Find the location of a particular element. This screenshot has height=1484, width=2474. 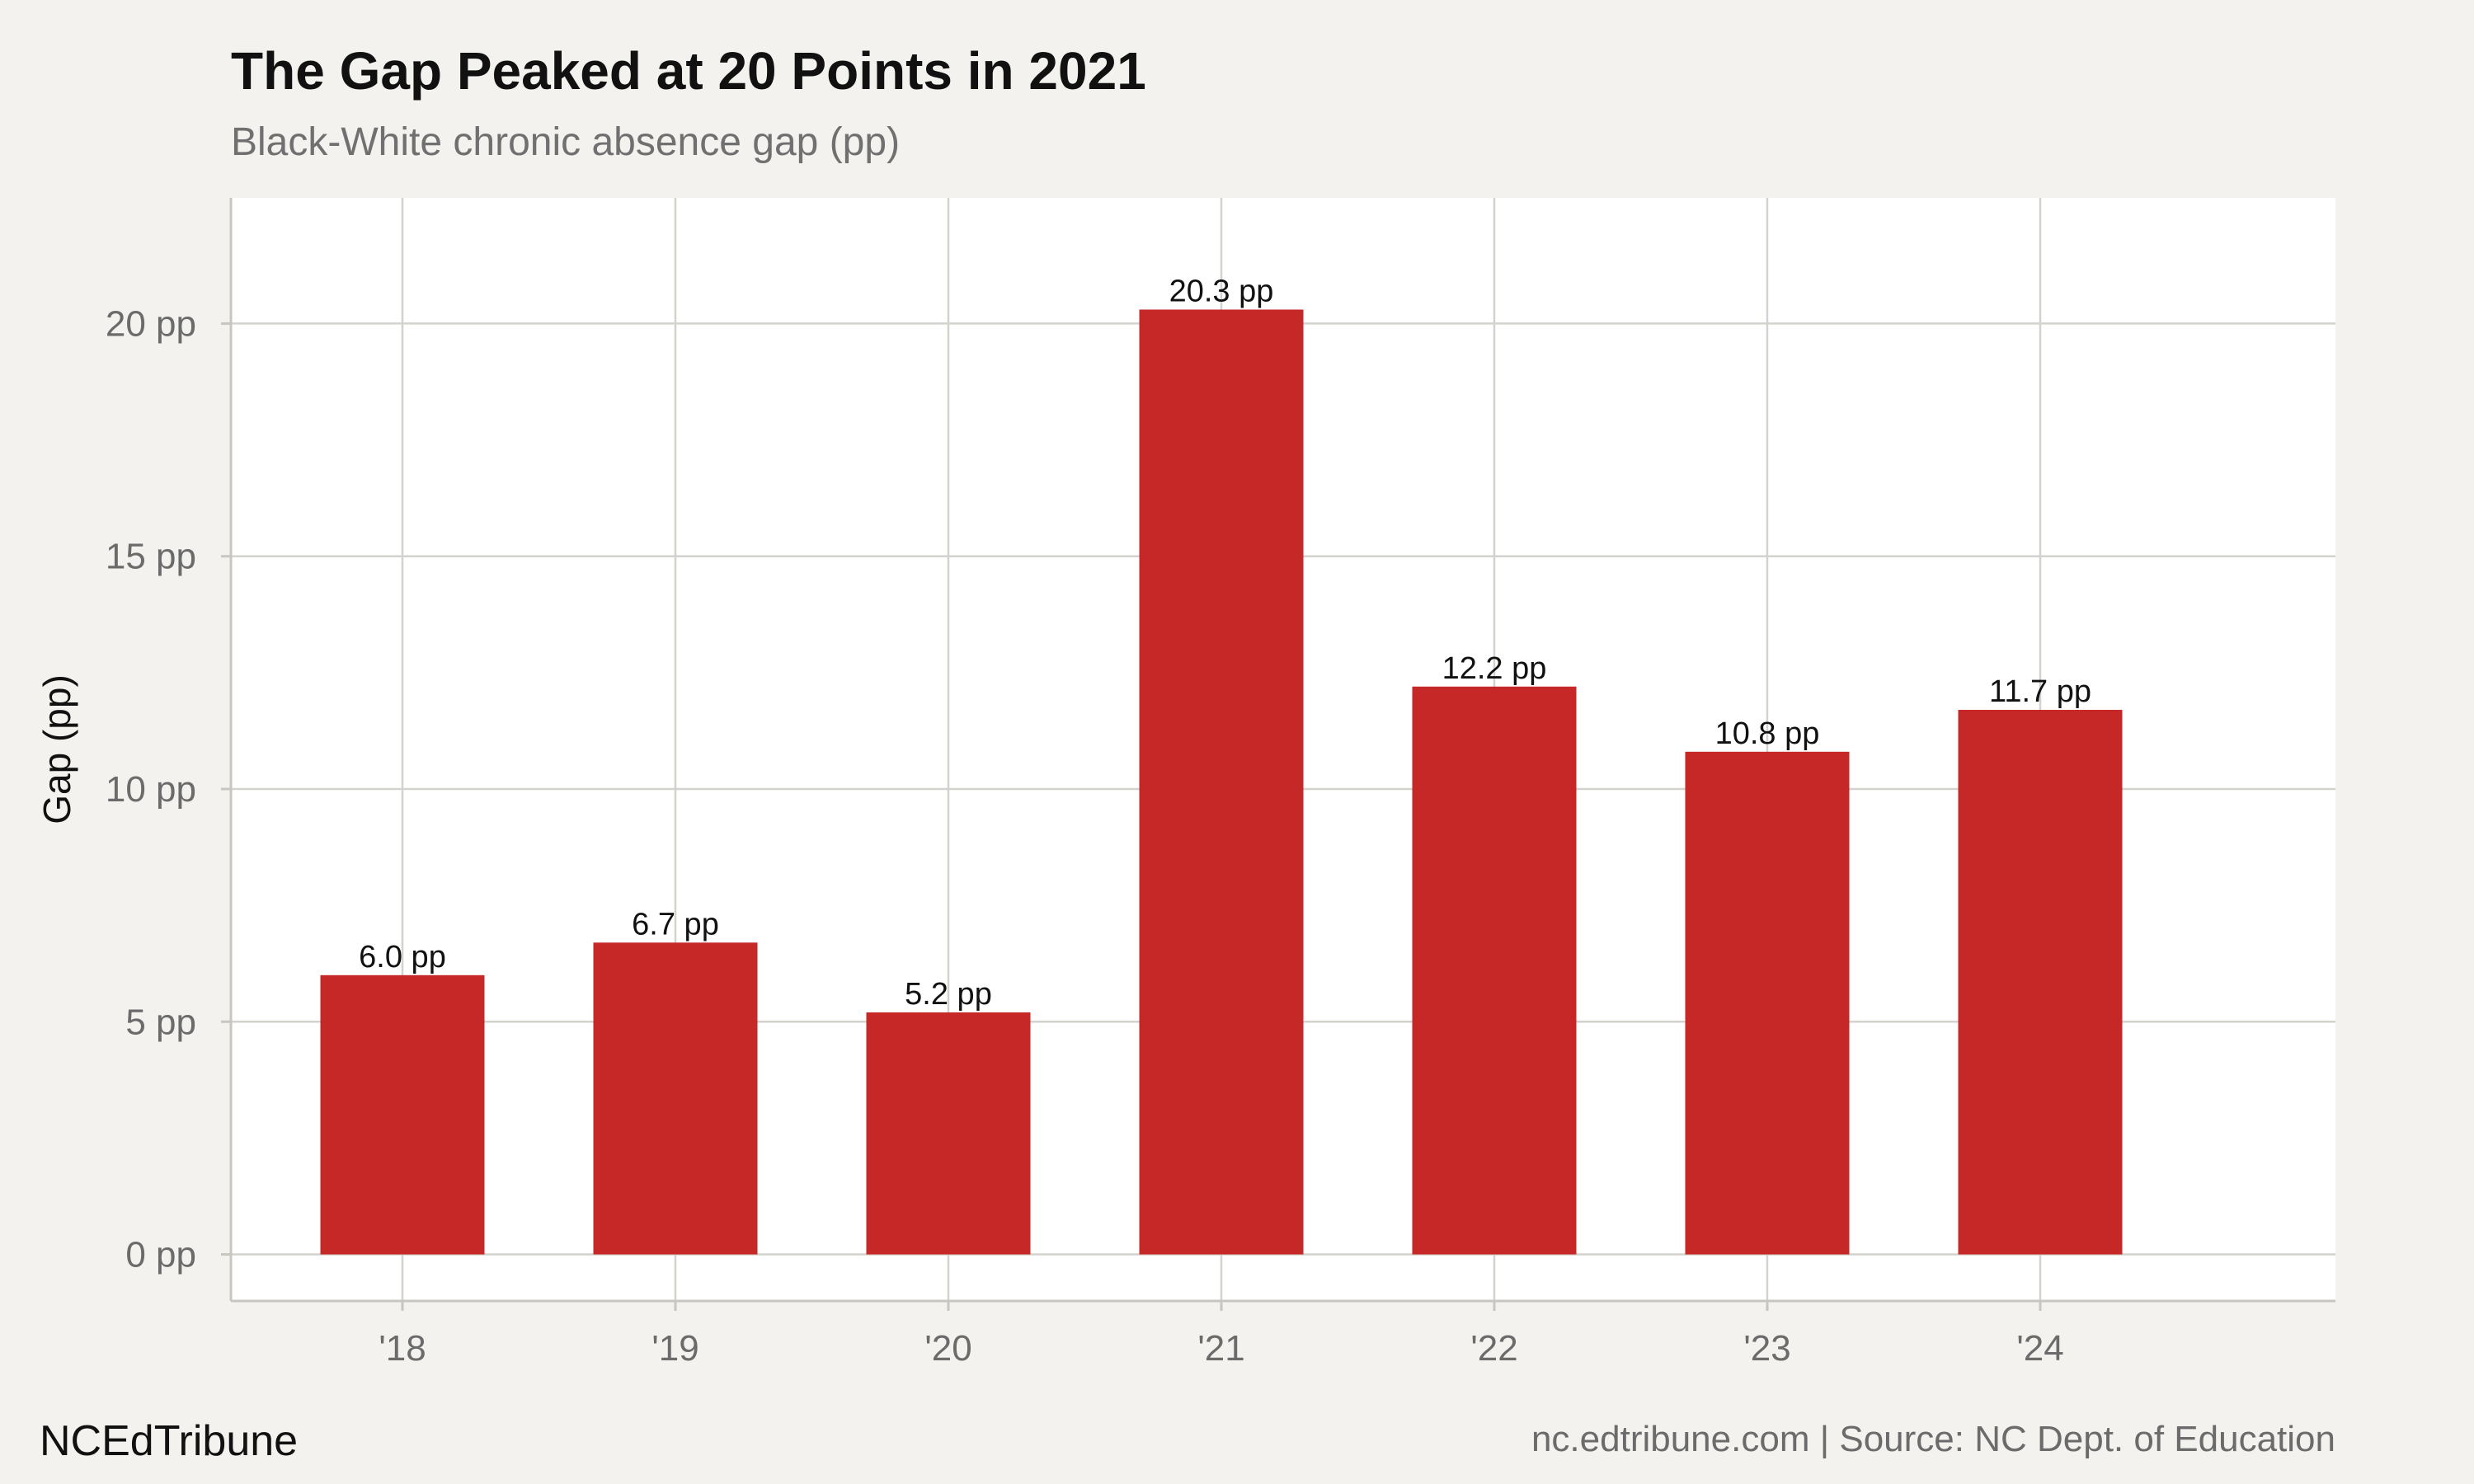

bar-value-label: 11.7 pp is located at coordinates (2040, 691).